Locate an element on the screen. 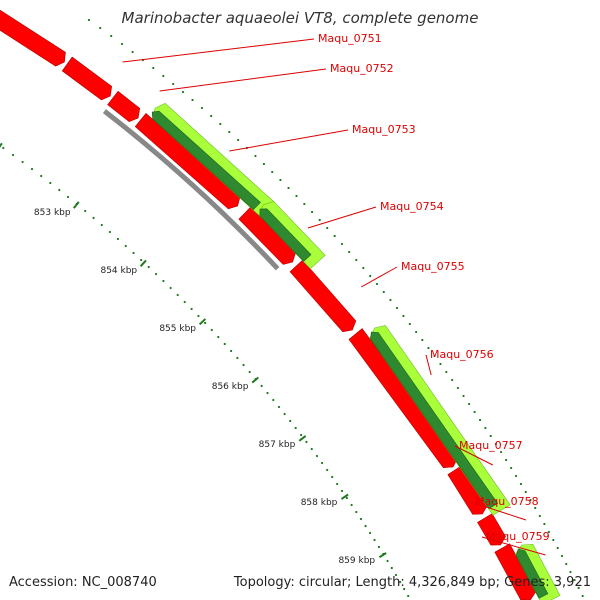 The width and height of the screenshot is (600, 600). scale-tick-label: 854 kbp is located at coordinates (118, 271).